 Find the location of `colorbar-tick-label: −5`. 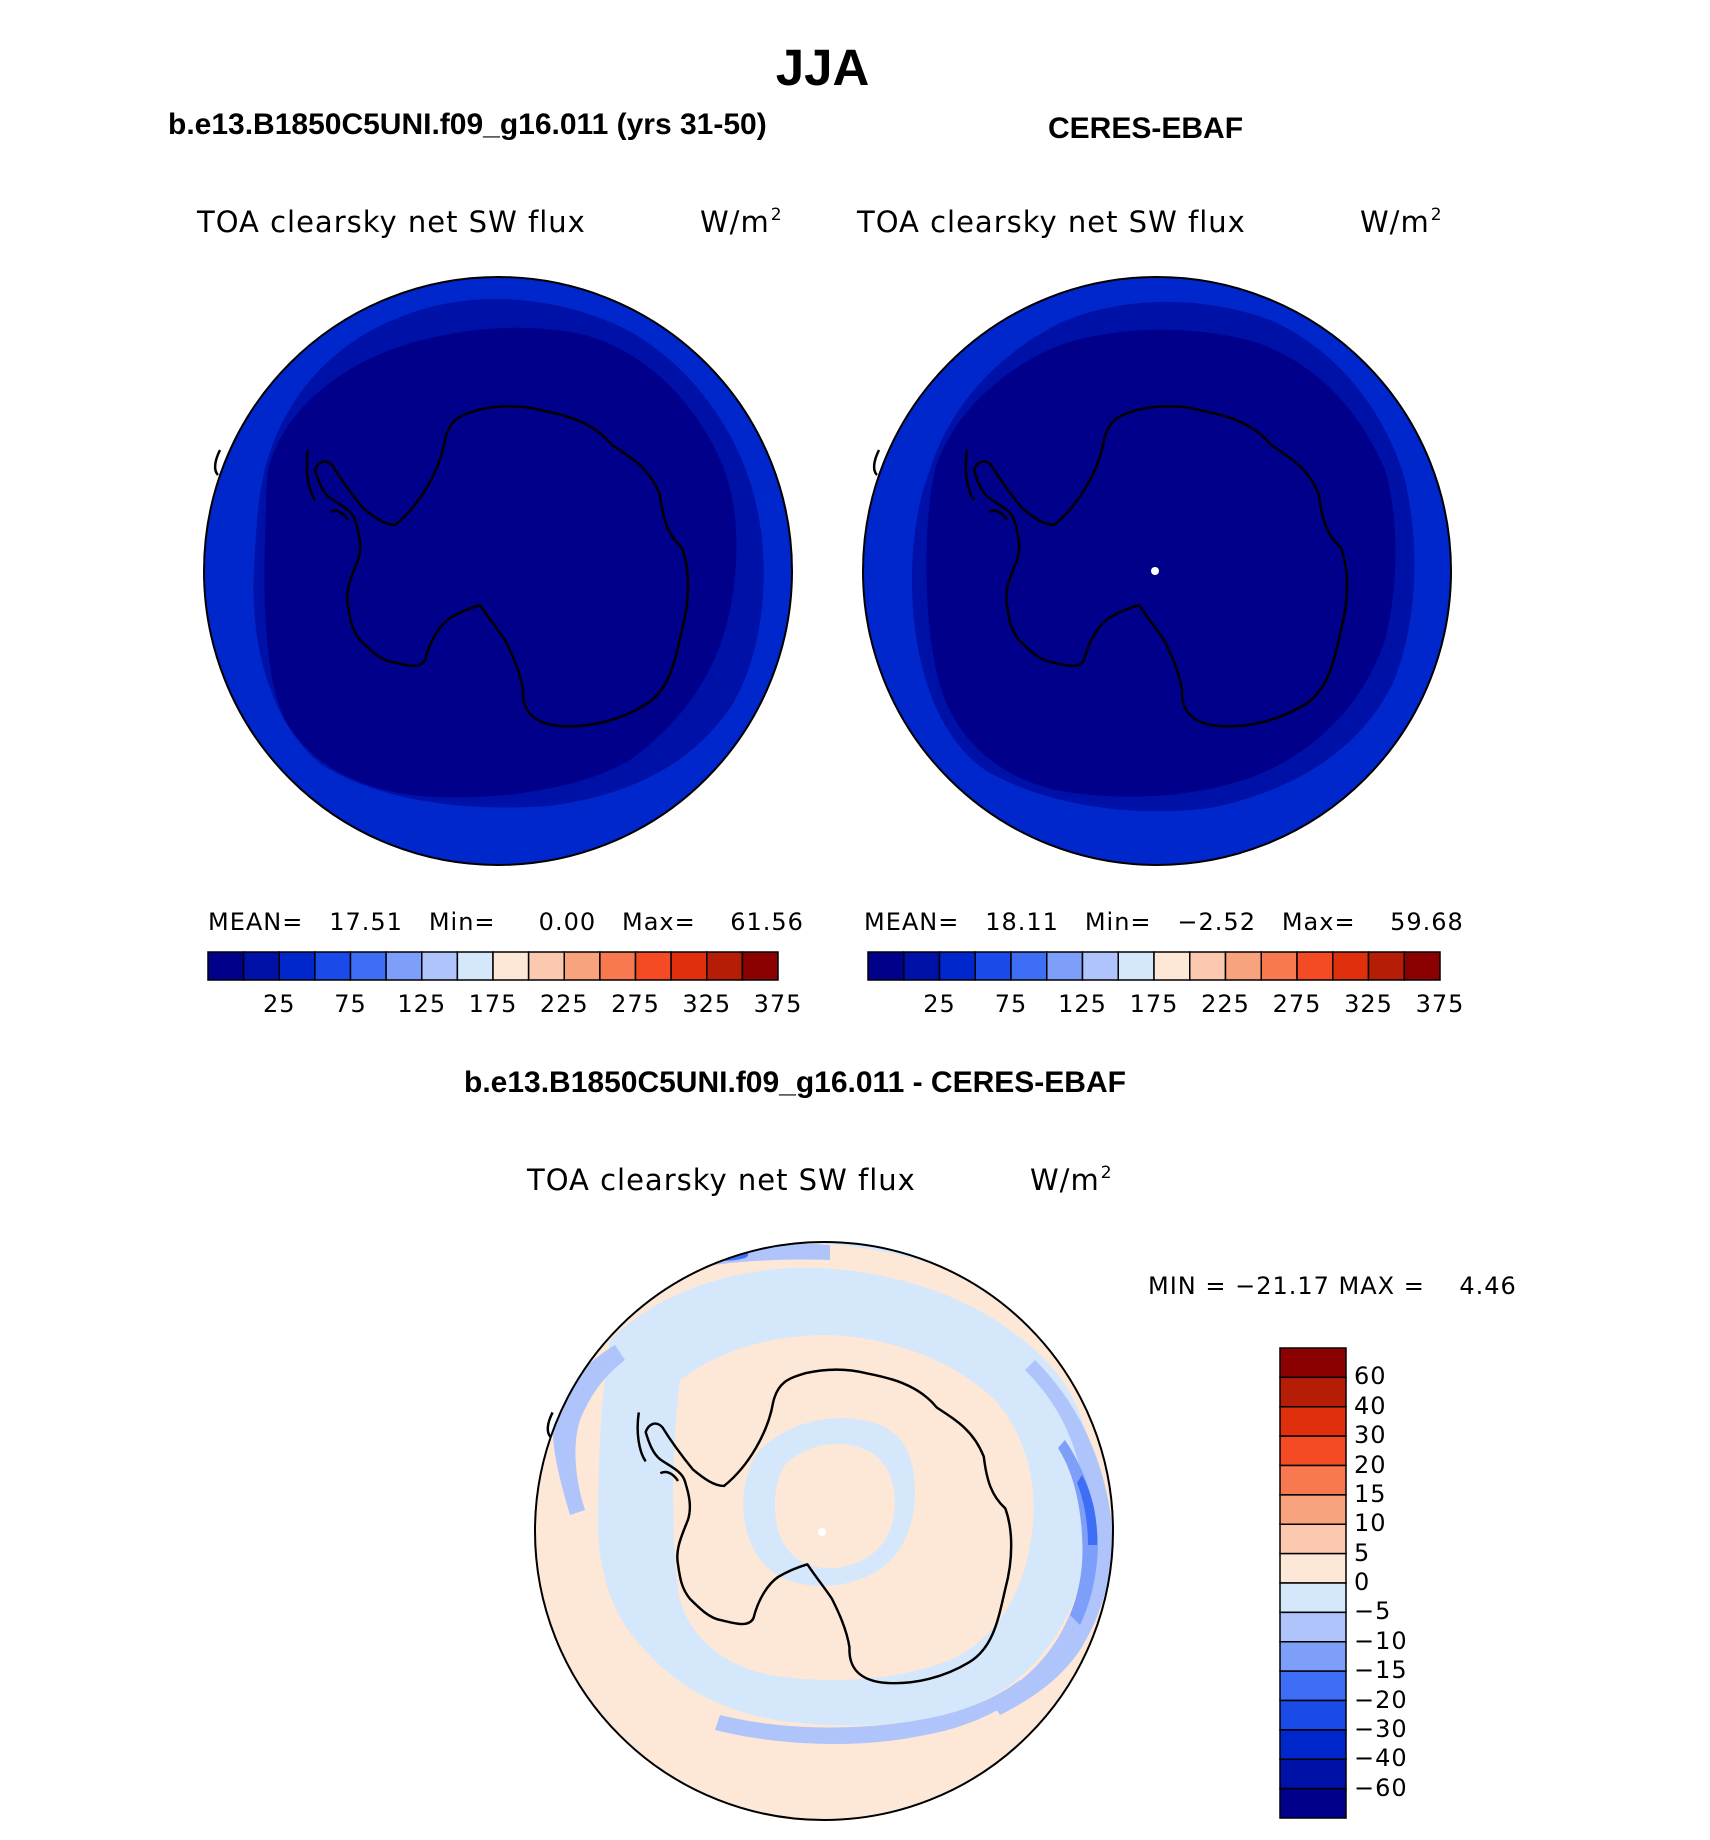

colorbar-tick-label: −5 is located at coordinates (1373, 1611).